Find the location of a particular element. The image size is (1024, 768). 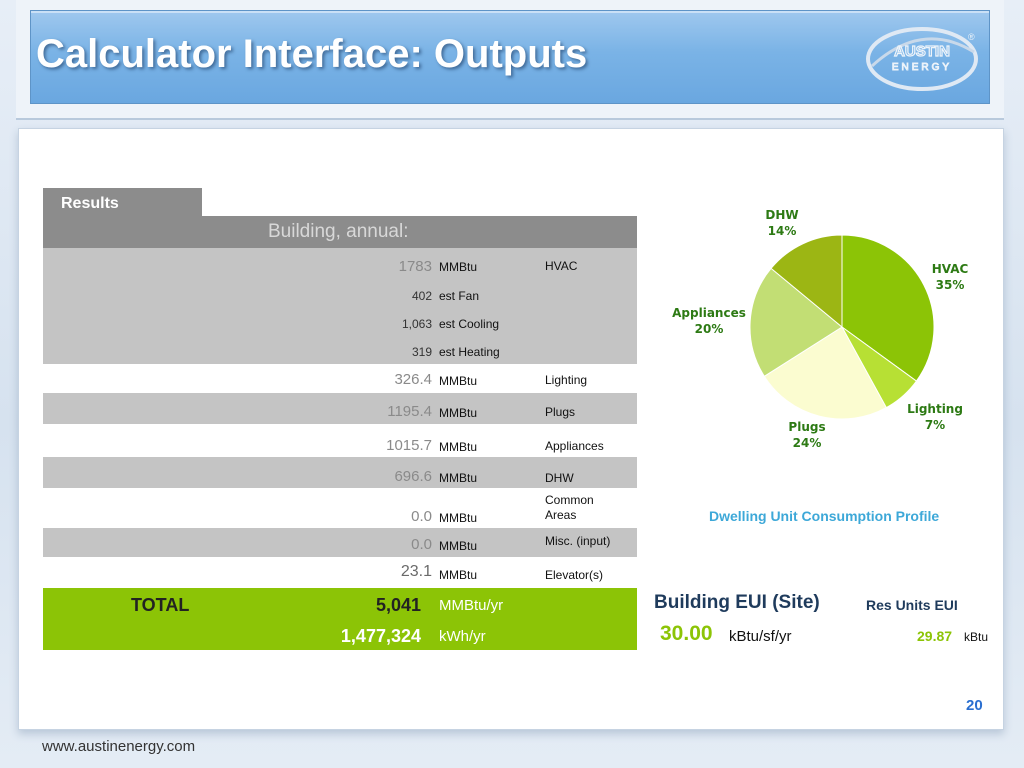

appliances-category: Appliances is located at coordinates (574, 446).